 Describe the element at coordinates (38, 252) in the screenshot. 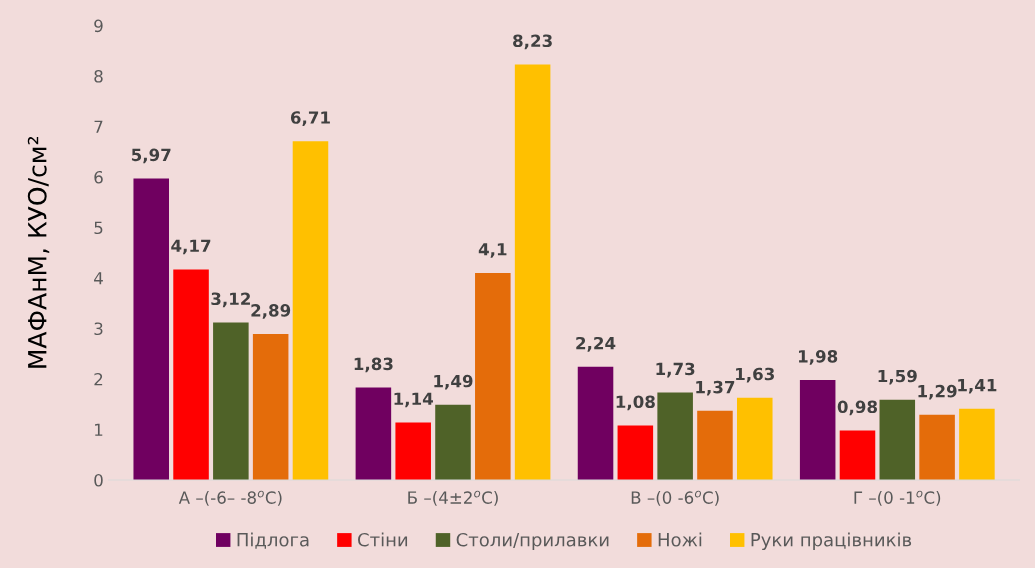

I see `y-axis-title: МАФАнМ, КУО/см²` at that location.